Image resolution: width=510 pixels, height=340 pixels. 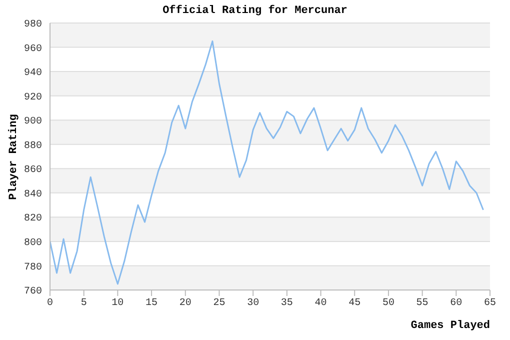 What do you see at coordinates (33, 49) in the screenshot?
I see `y-tick-label: 960` at bounding box center [33, 49].